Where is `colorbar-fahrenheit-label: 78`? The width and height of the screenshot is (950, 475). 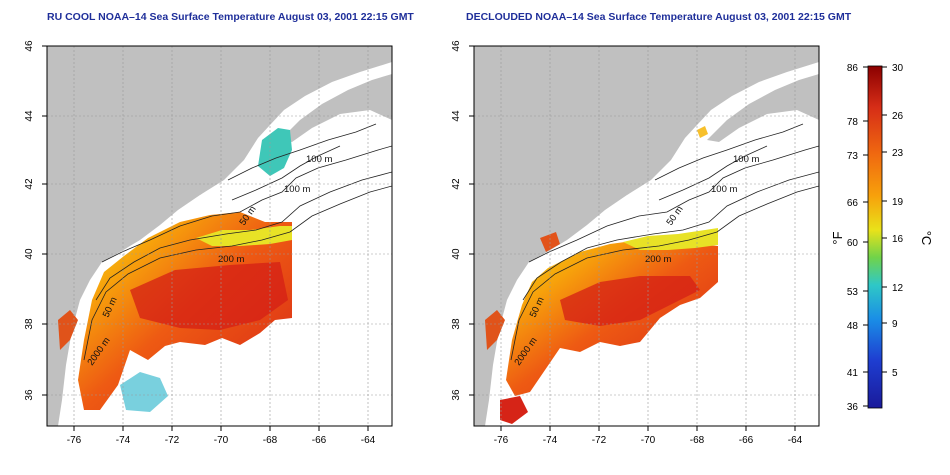 colorbar-fahrenheit-label: 78 is located at coordinates (853, 122).